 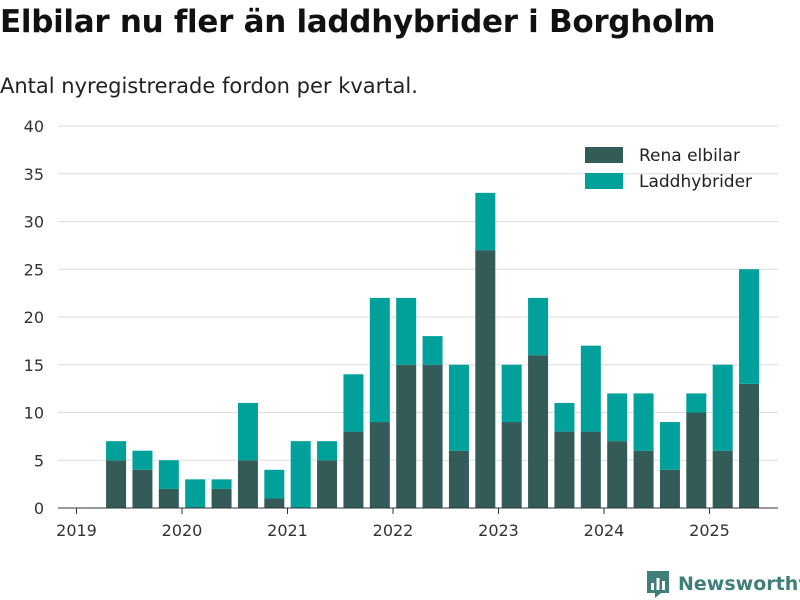 What do you see at coordinates (209, 86) in the screenshot?
I see `chart-subtitle: Antal nyregistrerade fordon per kvartal.` at bounding box center [209, 86].